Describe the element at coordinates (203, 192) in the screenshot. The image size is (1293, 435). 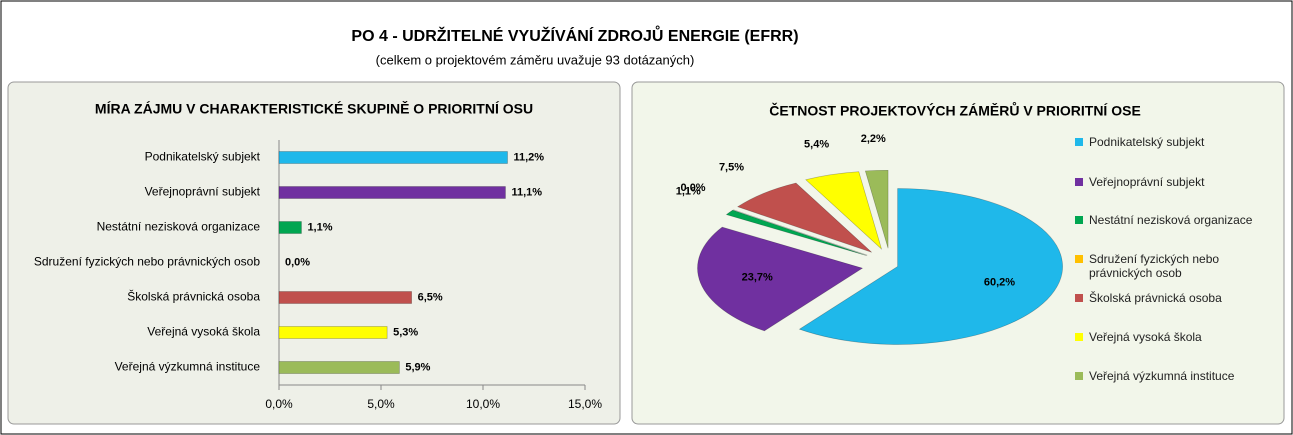
I see `y-tick-label: Veřejnoprávní subjekt` at that location.